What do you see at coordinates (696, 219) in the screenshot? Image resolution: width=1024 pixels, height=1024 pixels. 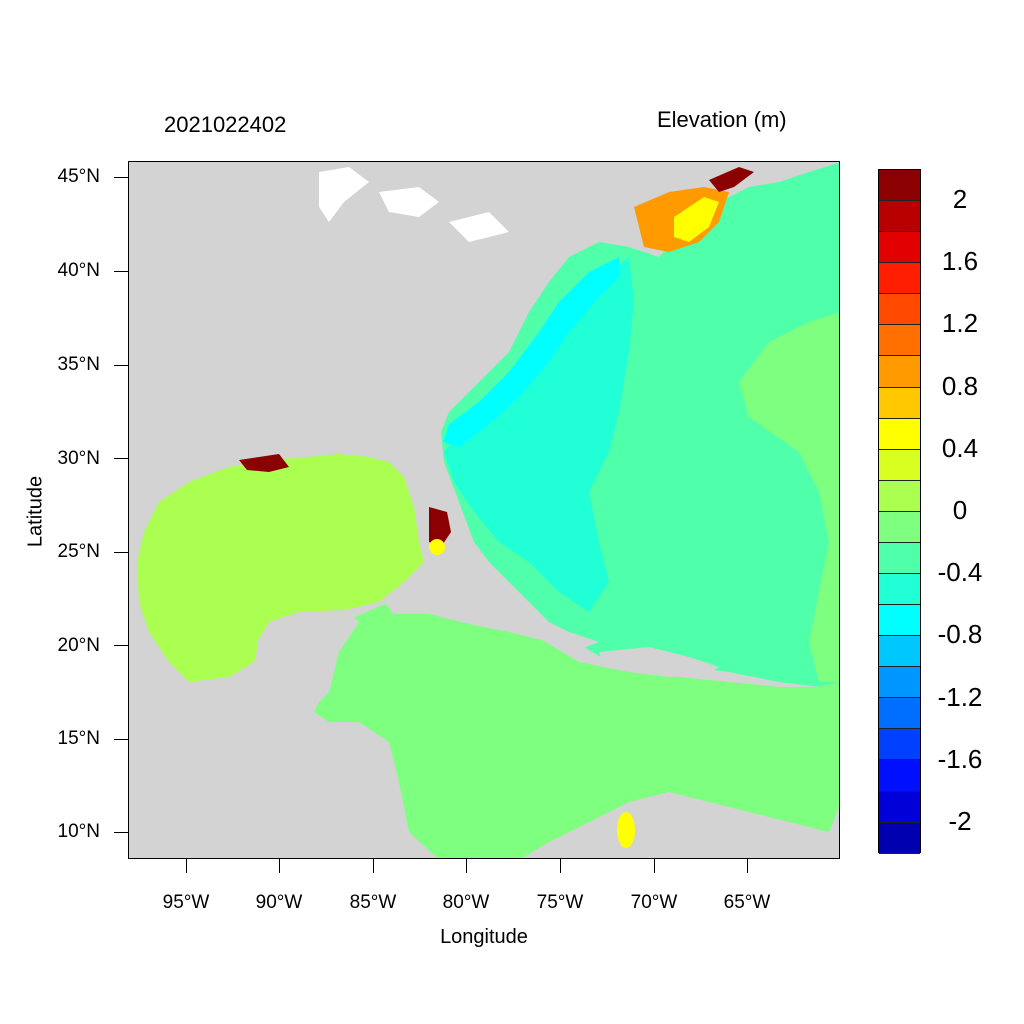 I see `gulf-of-maine-yellow` at bounding box center [696, 219].